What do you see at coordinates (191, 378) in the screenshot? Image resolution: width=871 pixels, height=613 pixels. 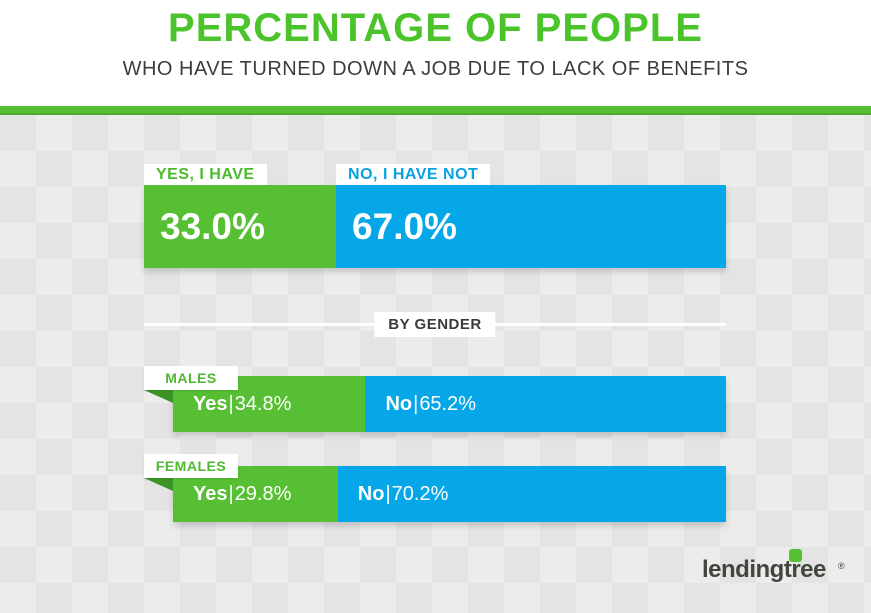 I see `males-ribbon-label: MALES` at bounding box center [191, 378].